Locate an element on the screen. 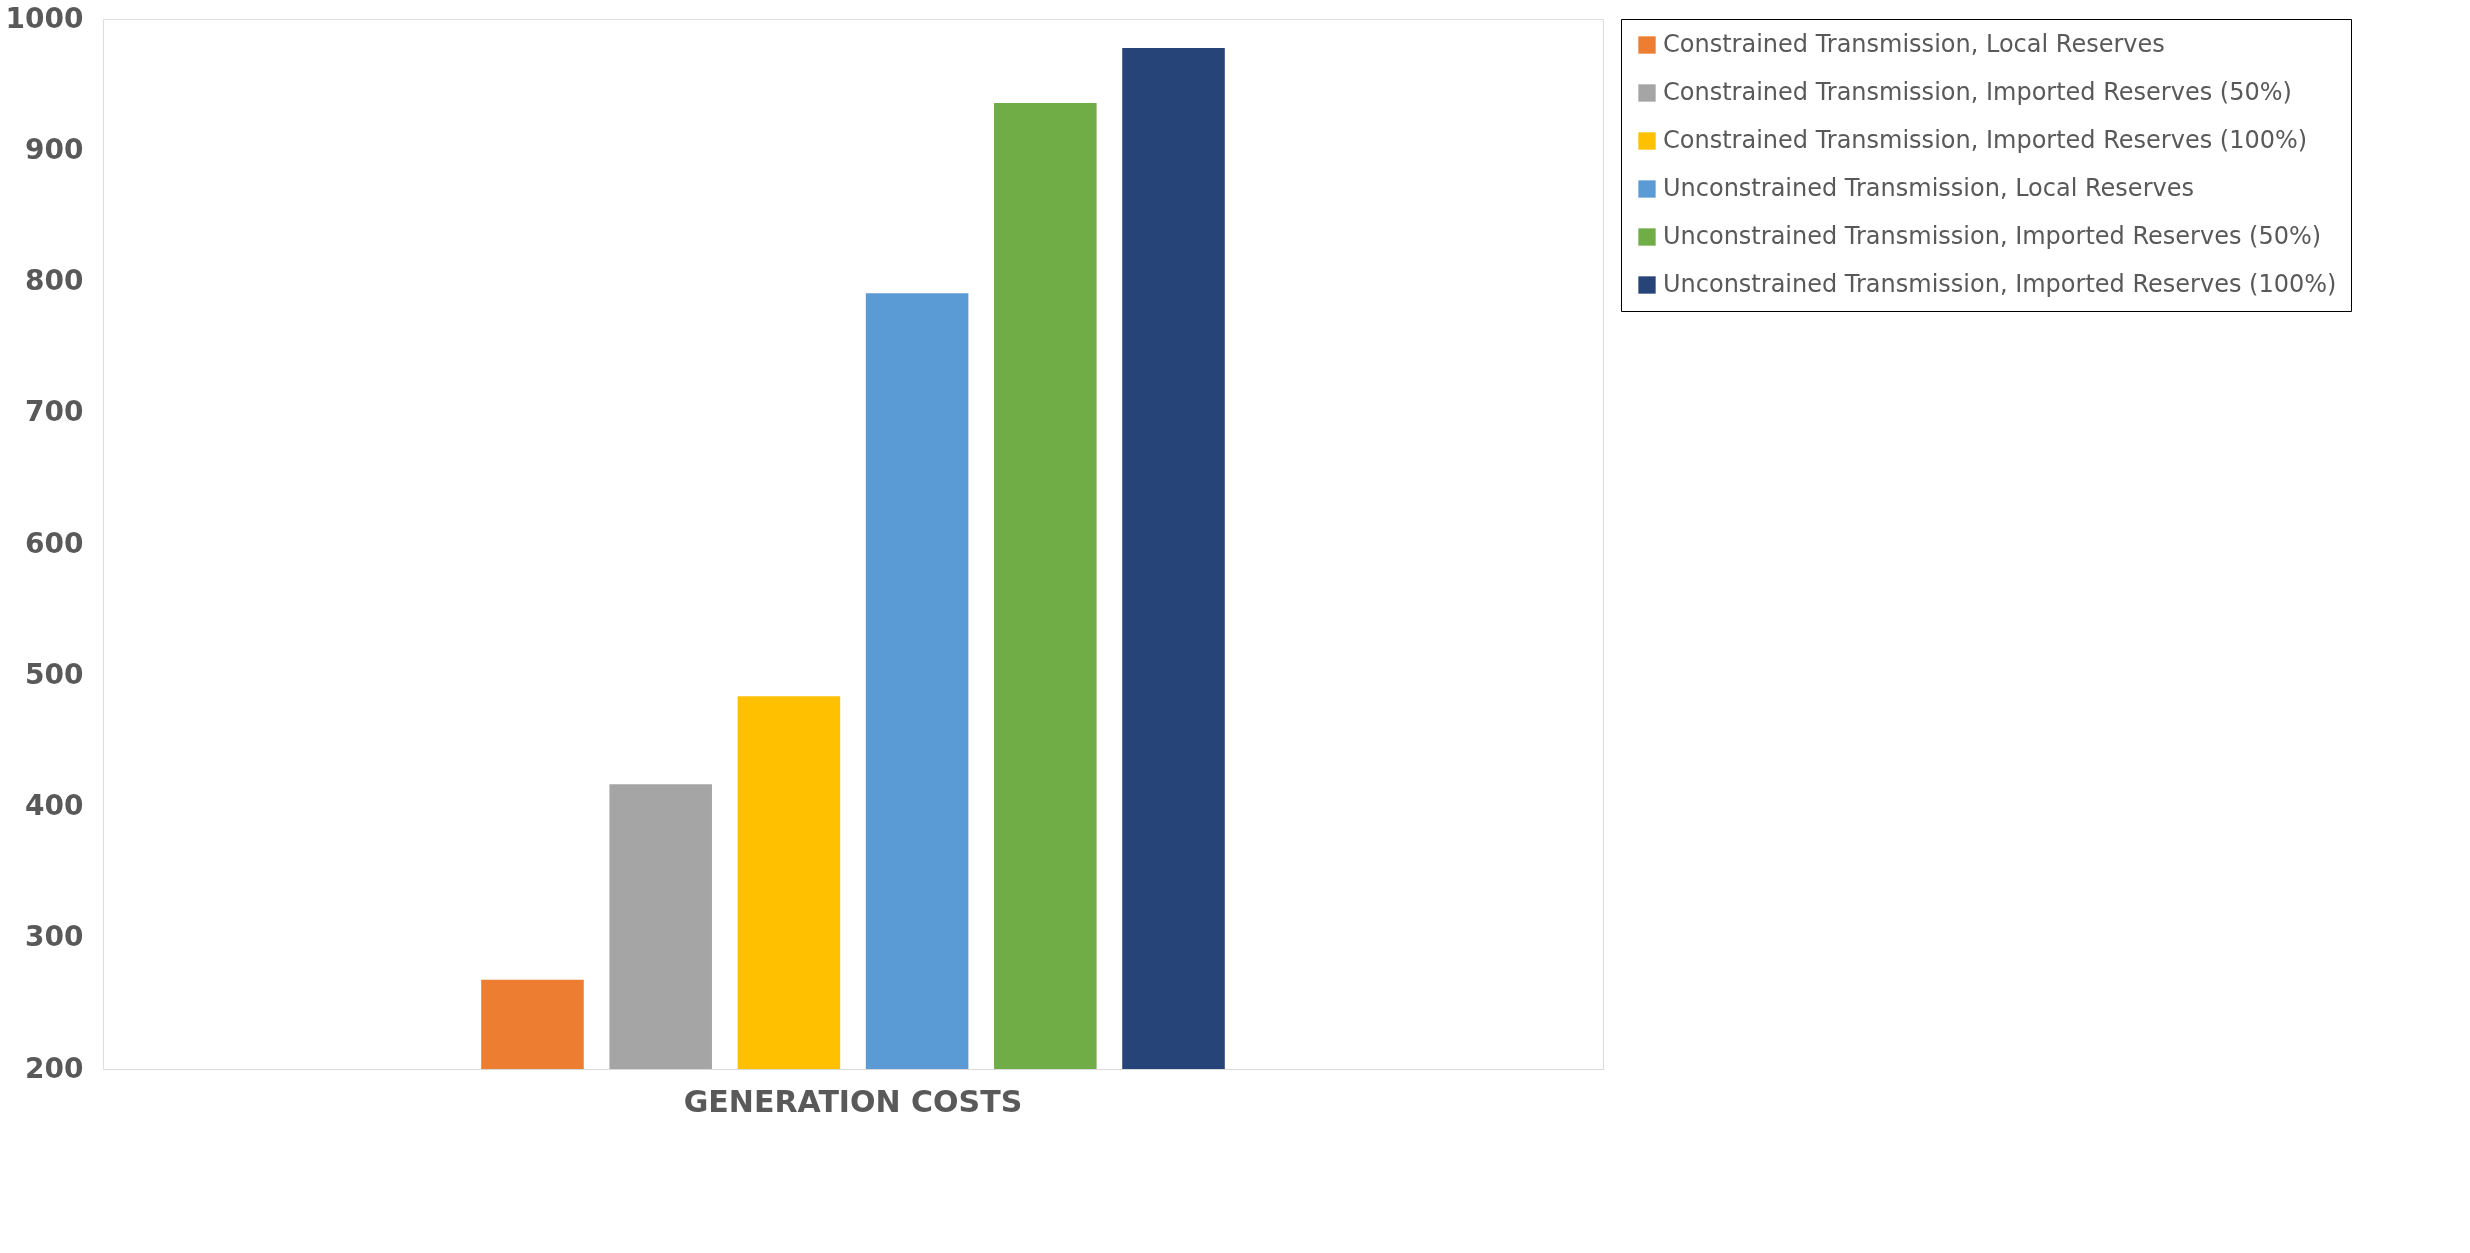 This screenshot has width=2470, height=1253. x-tick-label: GENERATION COSTS is located at coordinates (853, 1101).